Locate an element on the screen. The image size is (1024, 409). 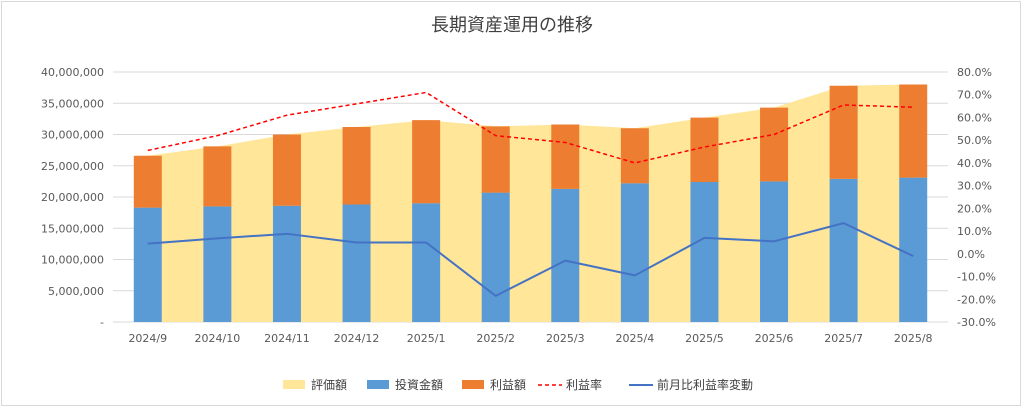
left-axis-tick-label: 30,000,000 is located at coordinates (72, 135).